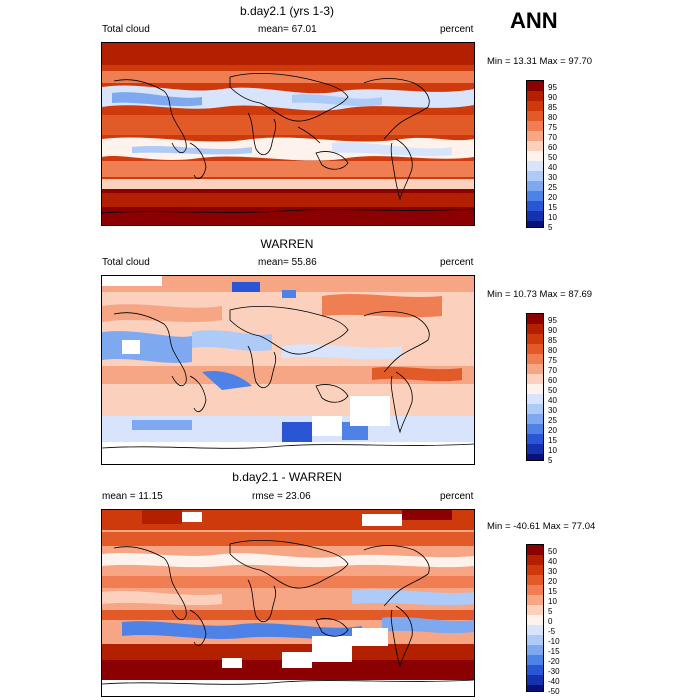 This screenshot has height=700, width=700. Describe the element at coordinates (554, 651) in the screenshot. I see `colorbar-tick: -15` at that location.